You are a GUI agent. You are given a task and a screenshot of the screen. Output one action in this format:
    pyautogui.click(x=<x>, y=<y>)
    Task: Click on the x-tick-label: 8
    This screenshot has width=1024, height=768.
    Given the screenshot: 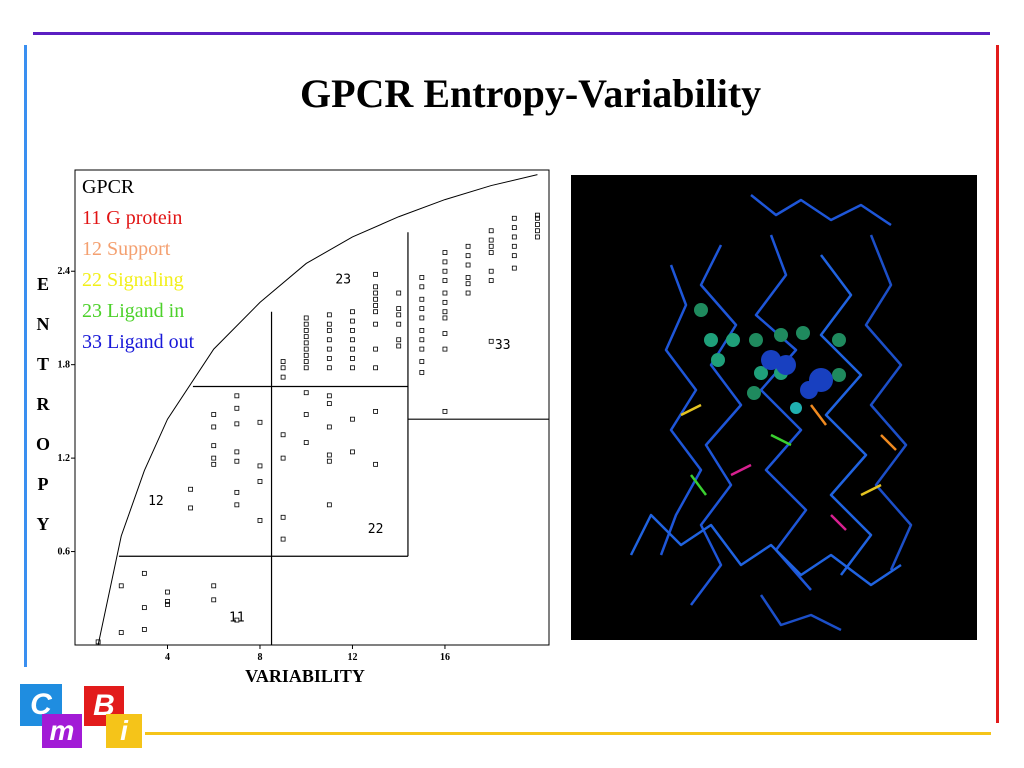 What is the action you would take?
    pyautogui.click(x=259, y=657)
    